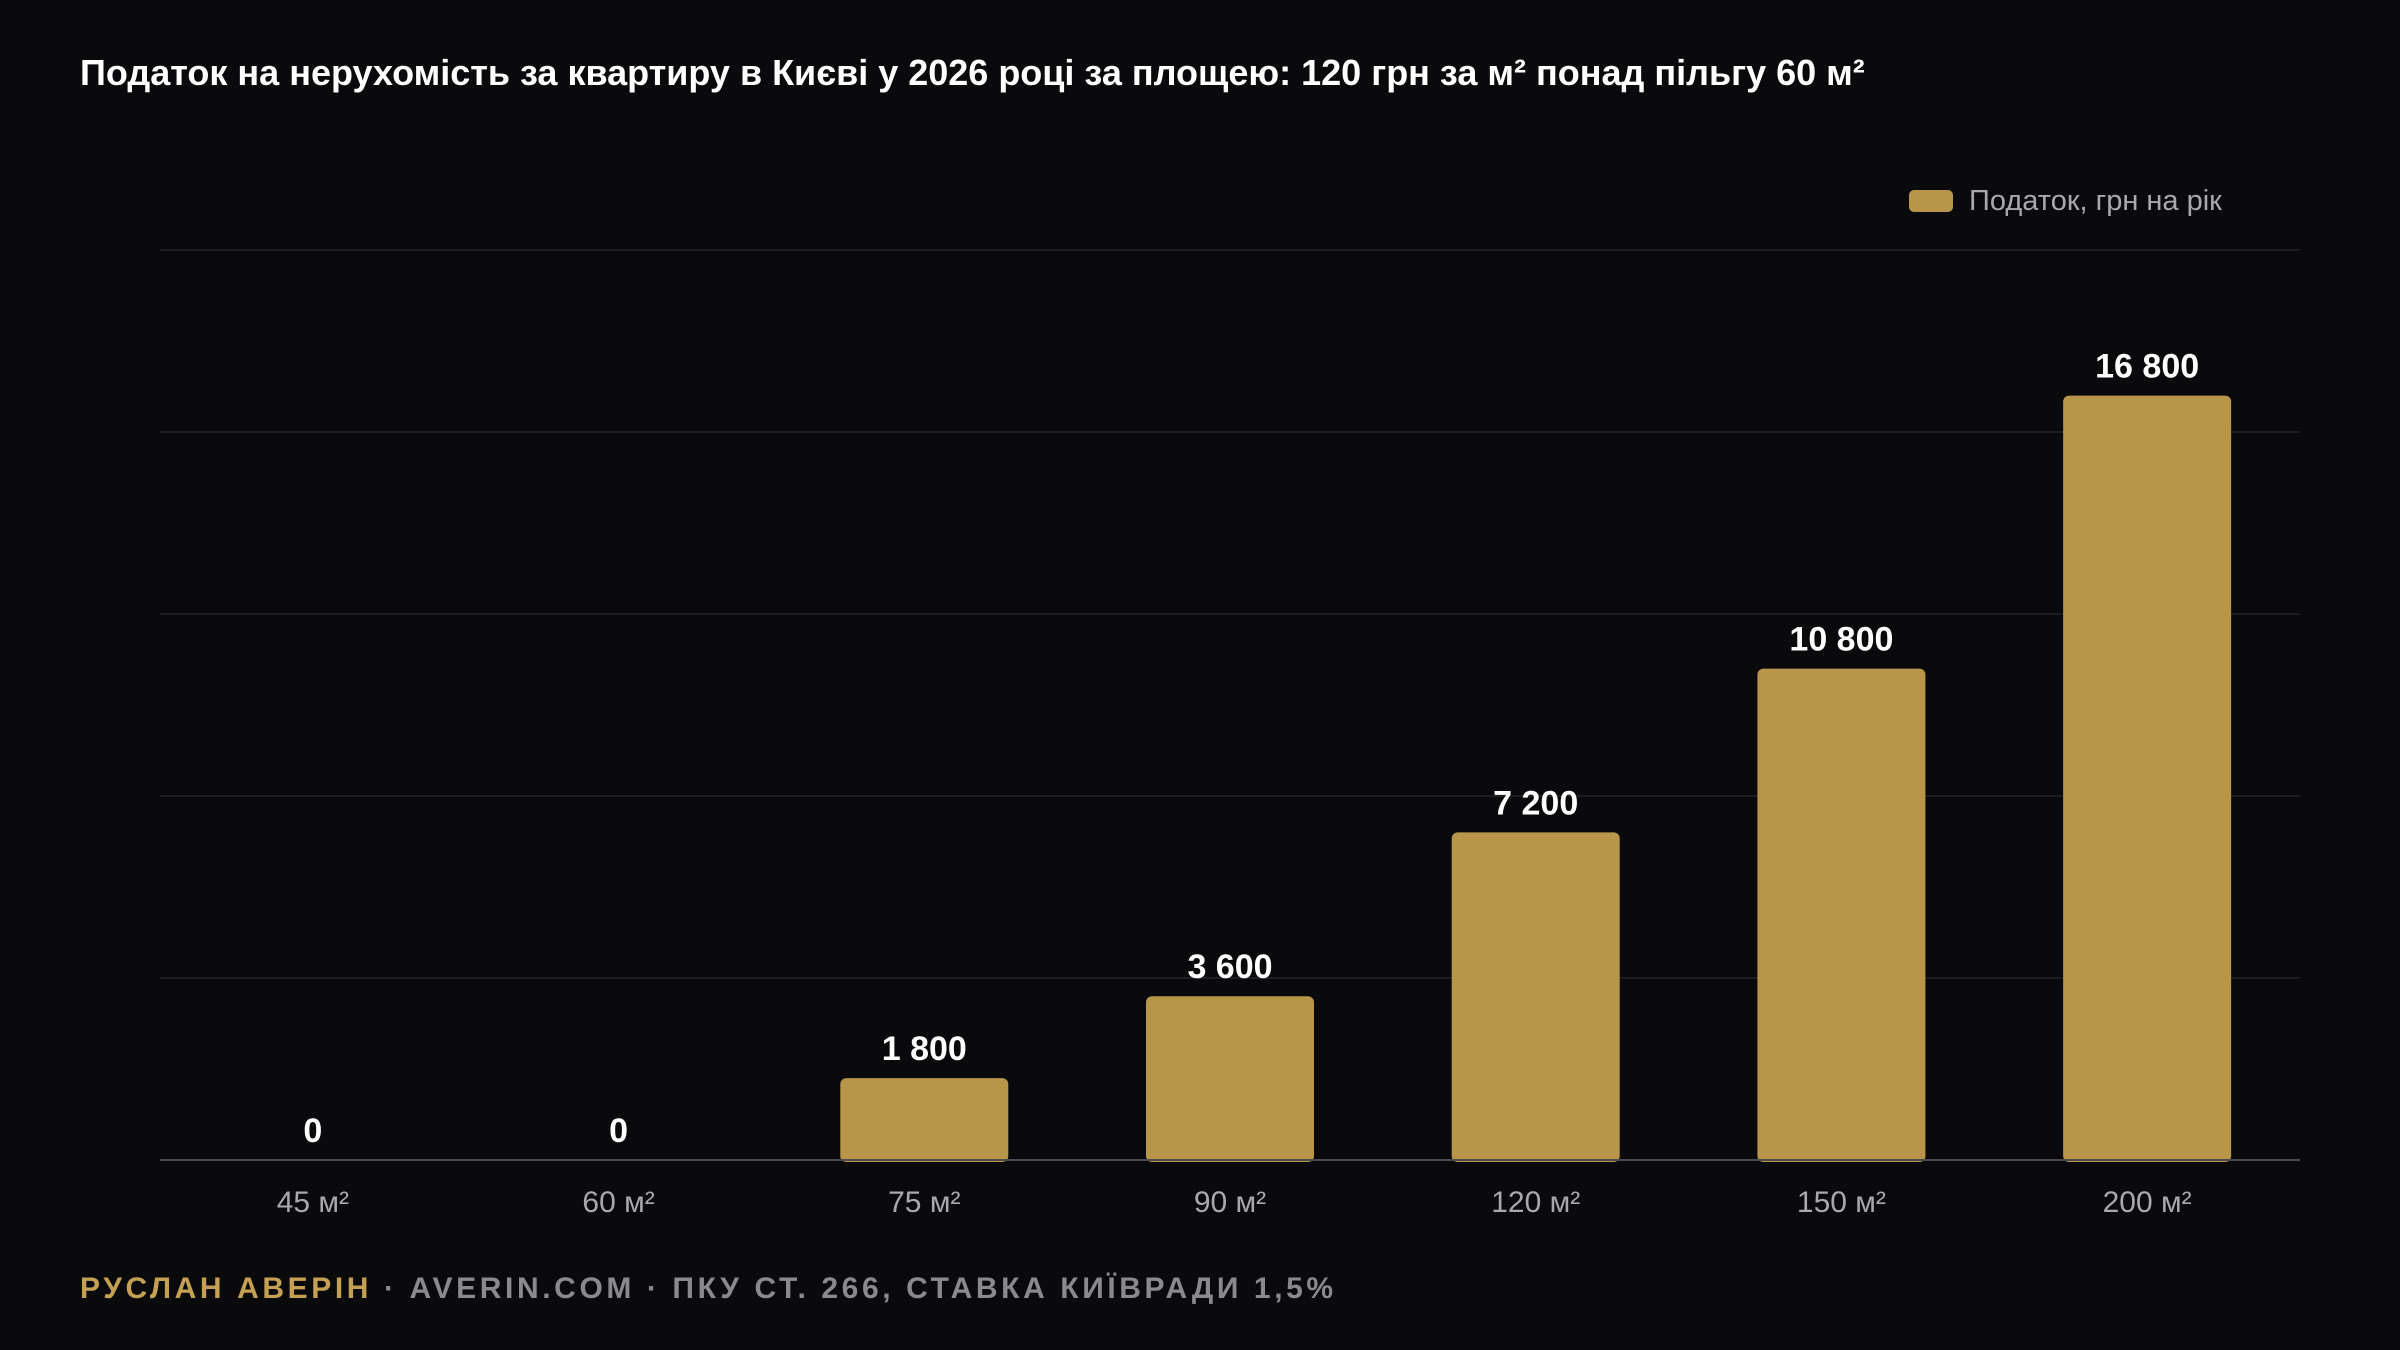  I want to click on footer-author: РУСЛАН АВЕРІН, so click(226, 1288).